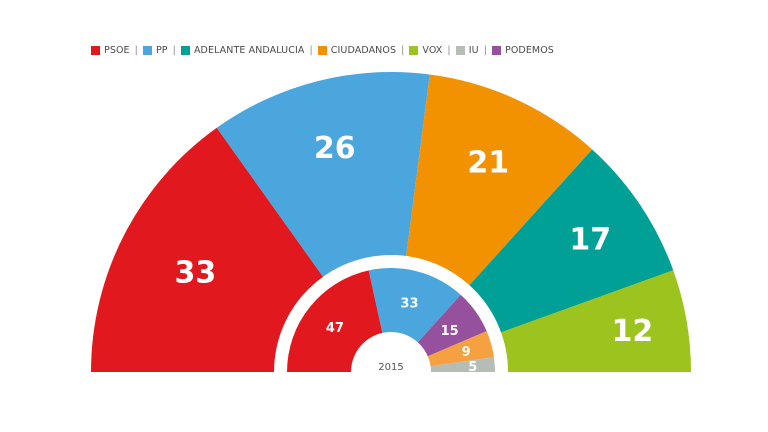  Describe the element at coordinates (450, 331) in the screenshot. I see `sector-value: 15` at that location.